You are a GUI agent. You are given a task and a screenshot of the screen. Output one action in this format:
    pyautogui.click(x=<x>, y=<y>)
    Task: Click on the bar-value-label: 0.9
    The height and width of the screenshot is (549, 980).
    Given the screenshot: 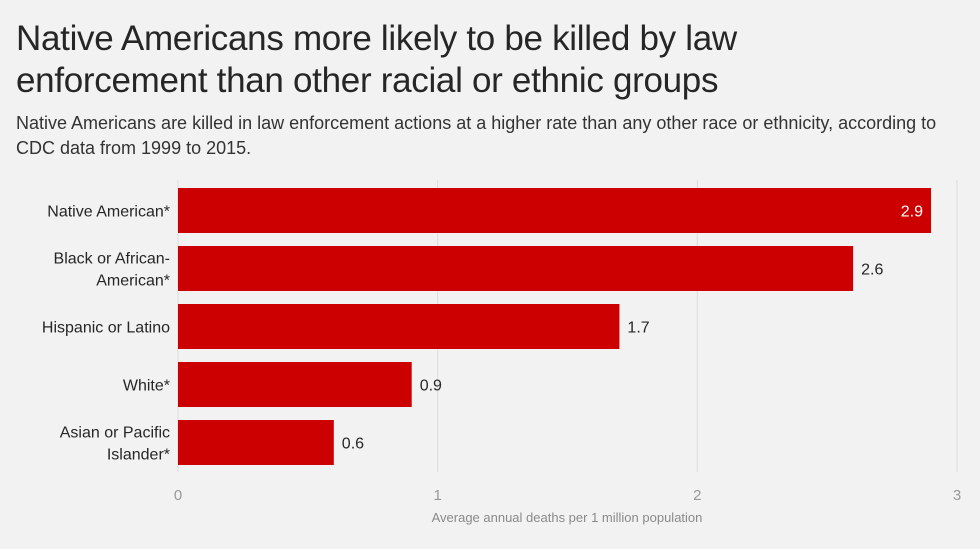 What is the action you would take?
    pyautogui.click(x=431, y=386)
    